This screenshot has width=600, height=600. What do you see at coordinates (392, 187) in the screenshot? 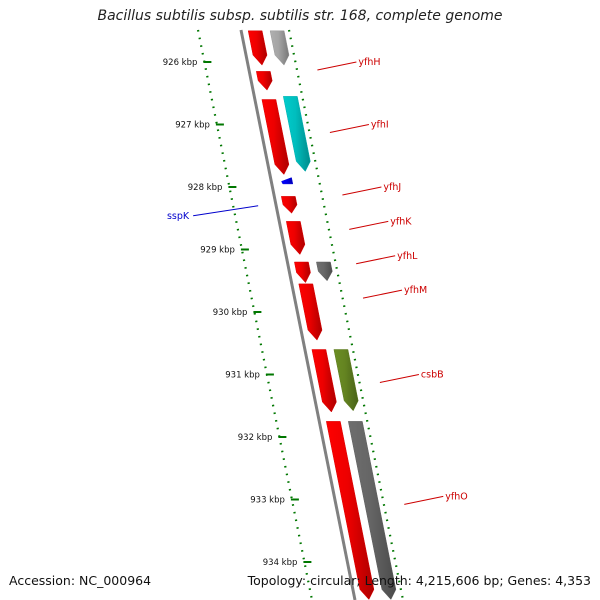
I see `gene-label-yfhJ: yfhJ` at bounding box center [392, 187].